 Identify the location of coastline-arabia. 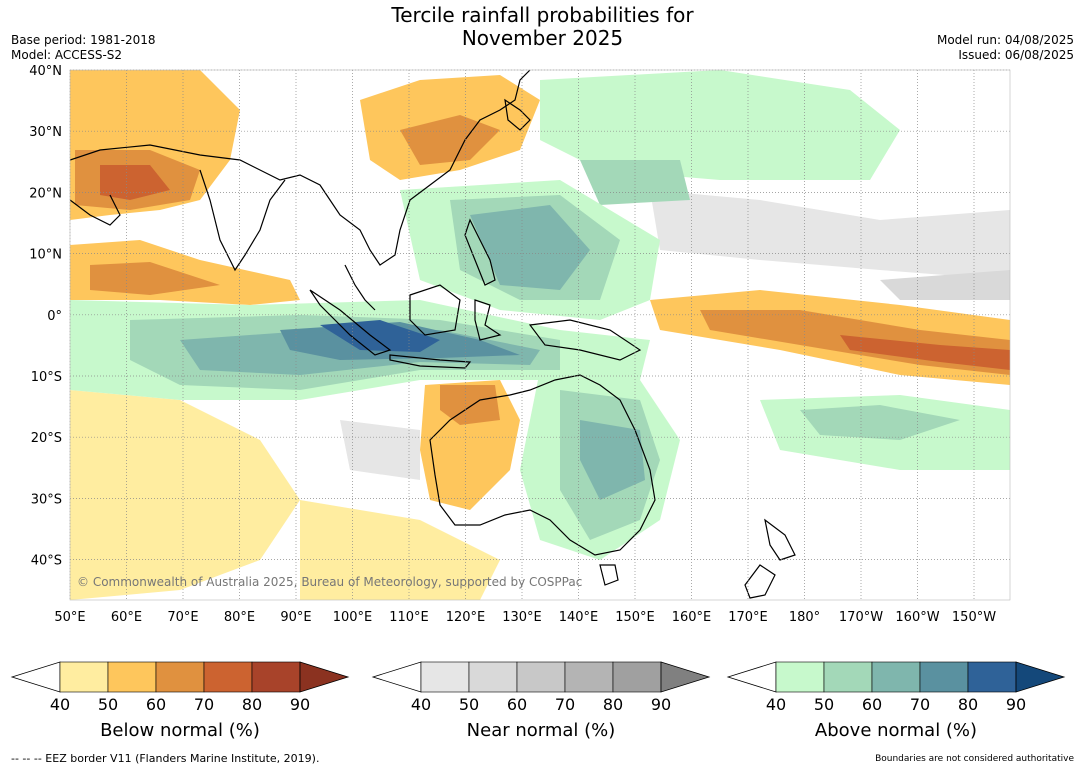
(95, 210).